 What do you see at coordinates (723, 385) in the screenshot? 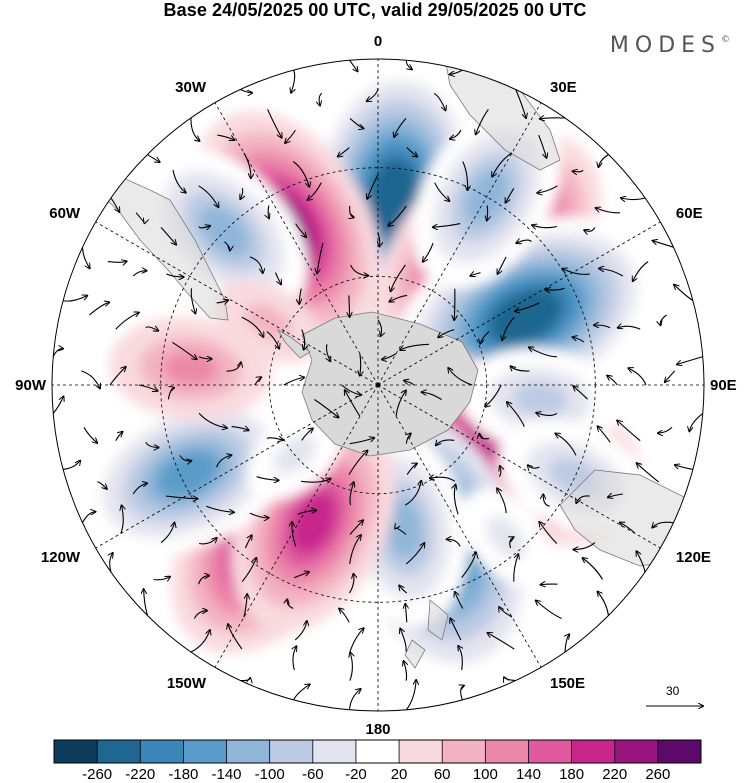
I see `longitude-label: 90E` at bounding box center [723, 385].